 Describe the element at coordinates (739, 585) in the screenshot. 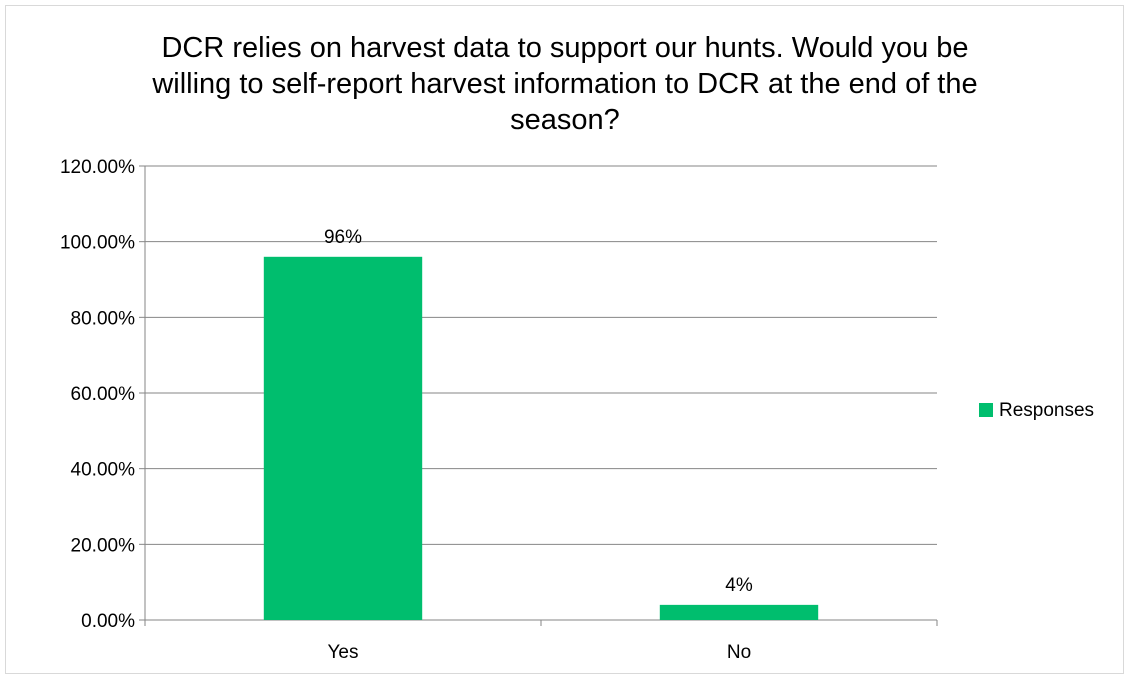

I see `data-label-no: 4%` at that location.